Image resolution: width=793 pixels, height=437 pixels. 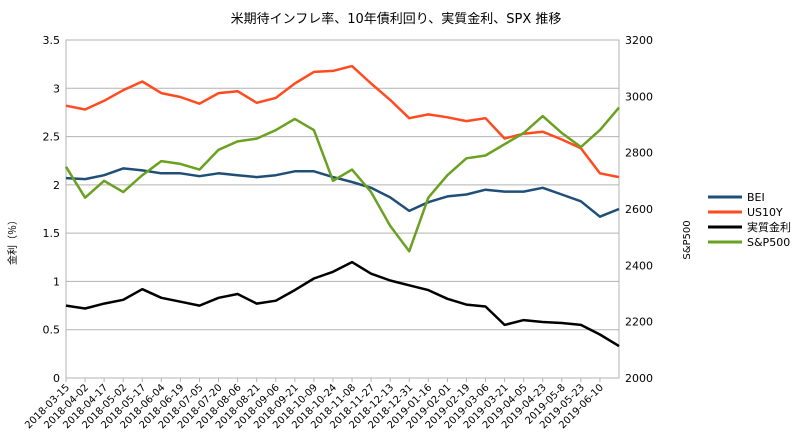 I want to click on y-tick-left-label: 1, so click(x=56, y=281).